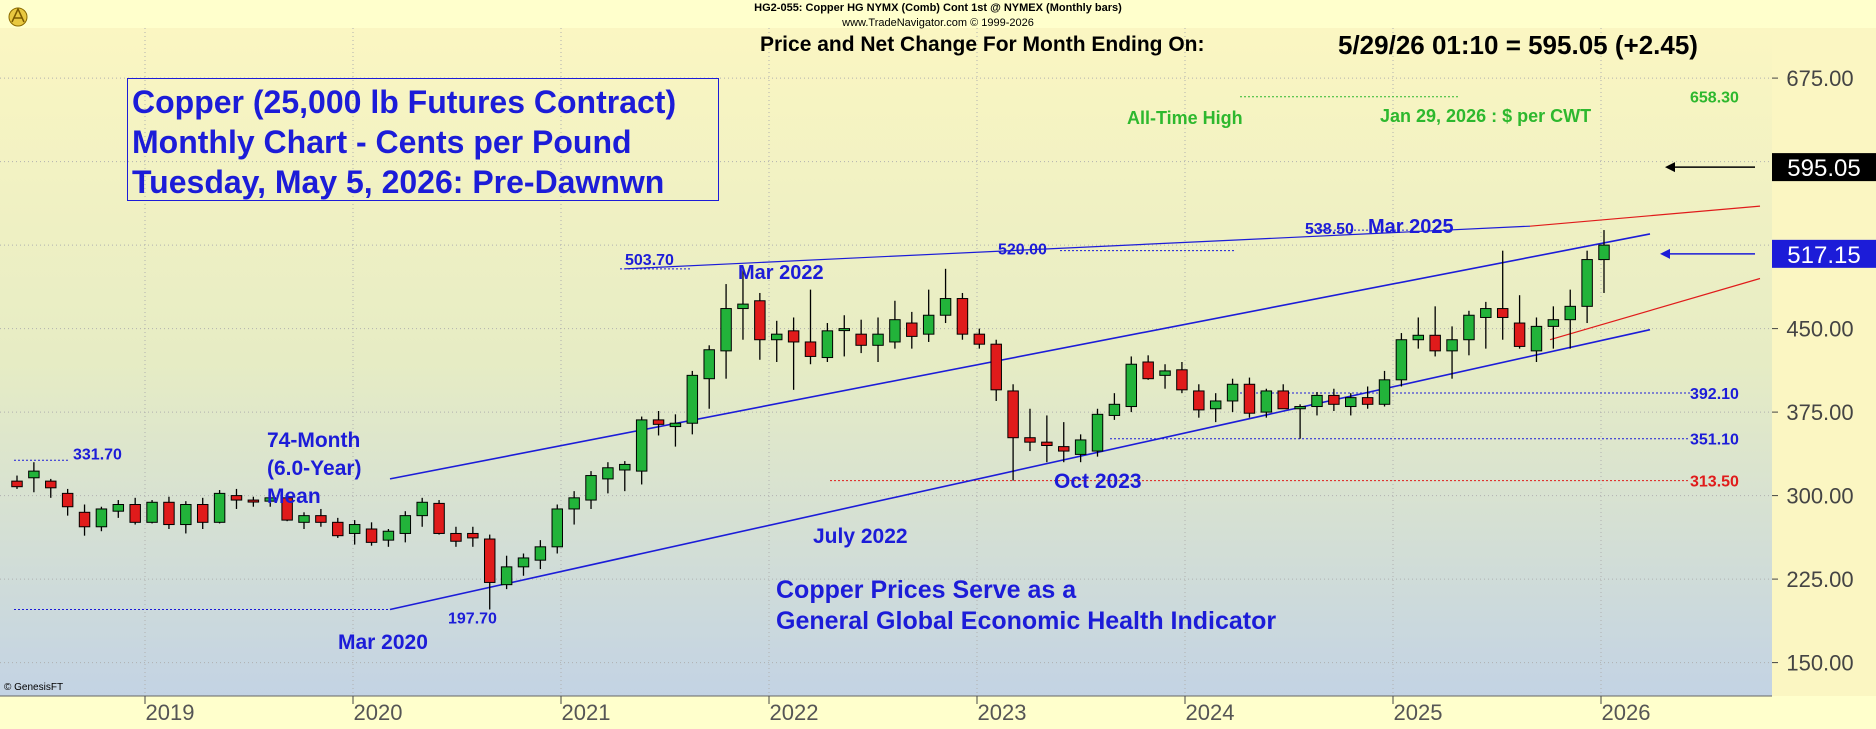 The image size is (1876, 729). I want to click on y-axis: 150.00 225.00 300.00 375.00 450.00 675.00, so click(1813, 371).